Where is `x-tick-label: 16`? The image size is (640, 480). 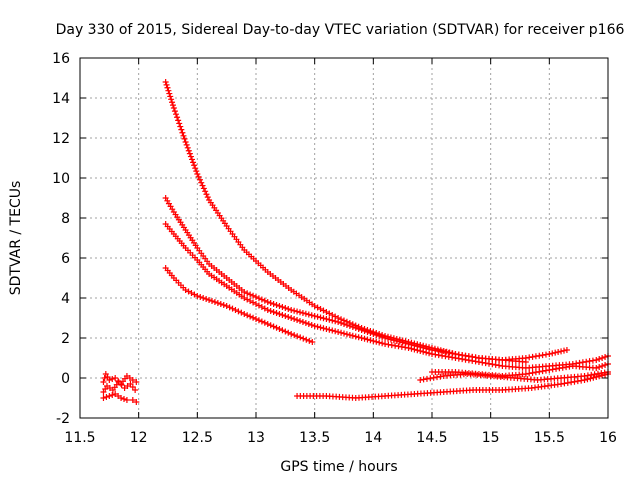
x-tick-label: 16 is located at coordinates (608, 438).